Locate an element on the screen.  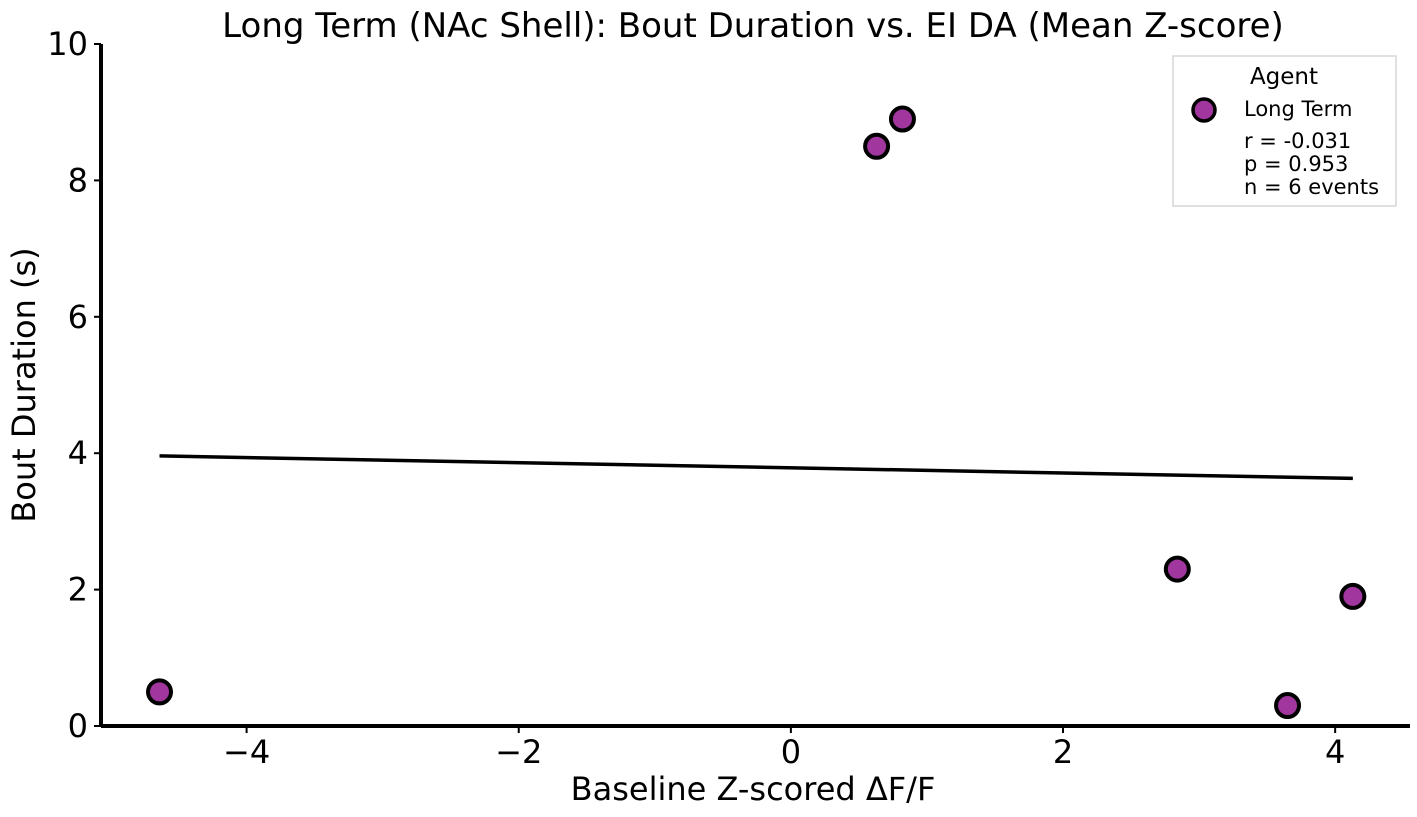
x-ticks: −4 −2 0 2 4 is located at coordinates (784, 748).